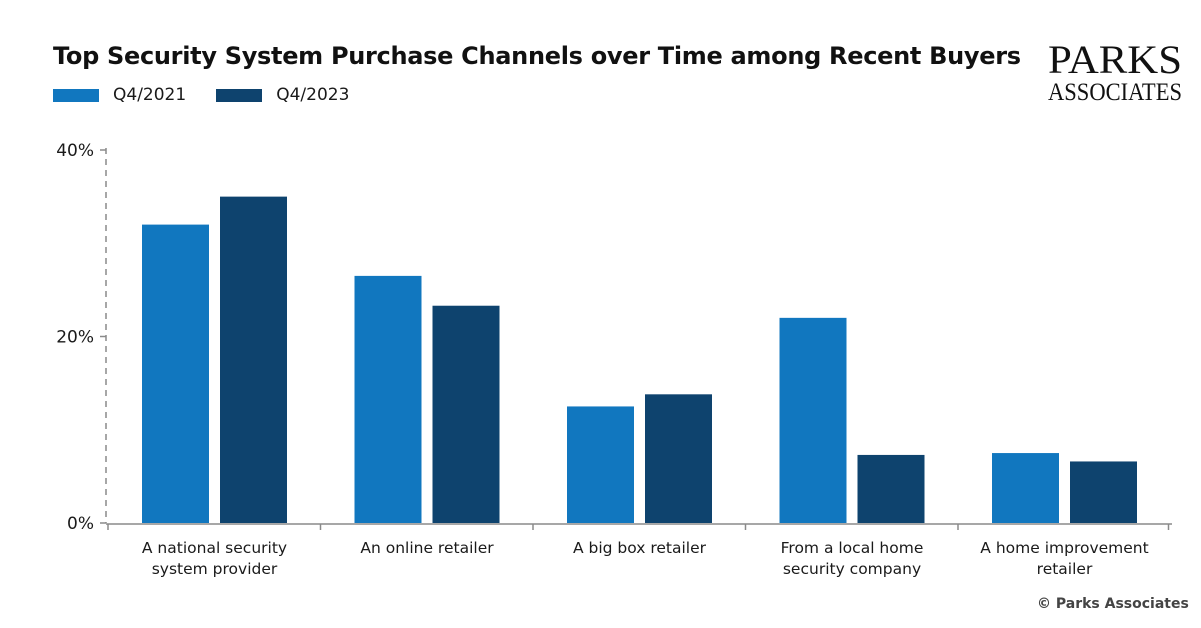 This screenshot has height=628, width=1201. What do you see at coordinates (75, 151) in the screenshot?
I see `y-tick-label: 40%` at bounding box center [75, 151].